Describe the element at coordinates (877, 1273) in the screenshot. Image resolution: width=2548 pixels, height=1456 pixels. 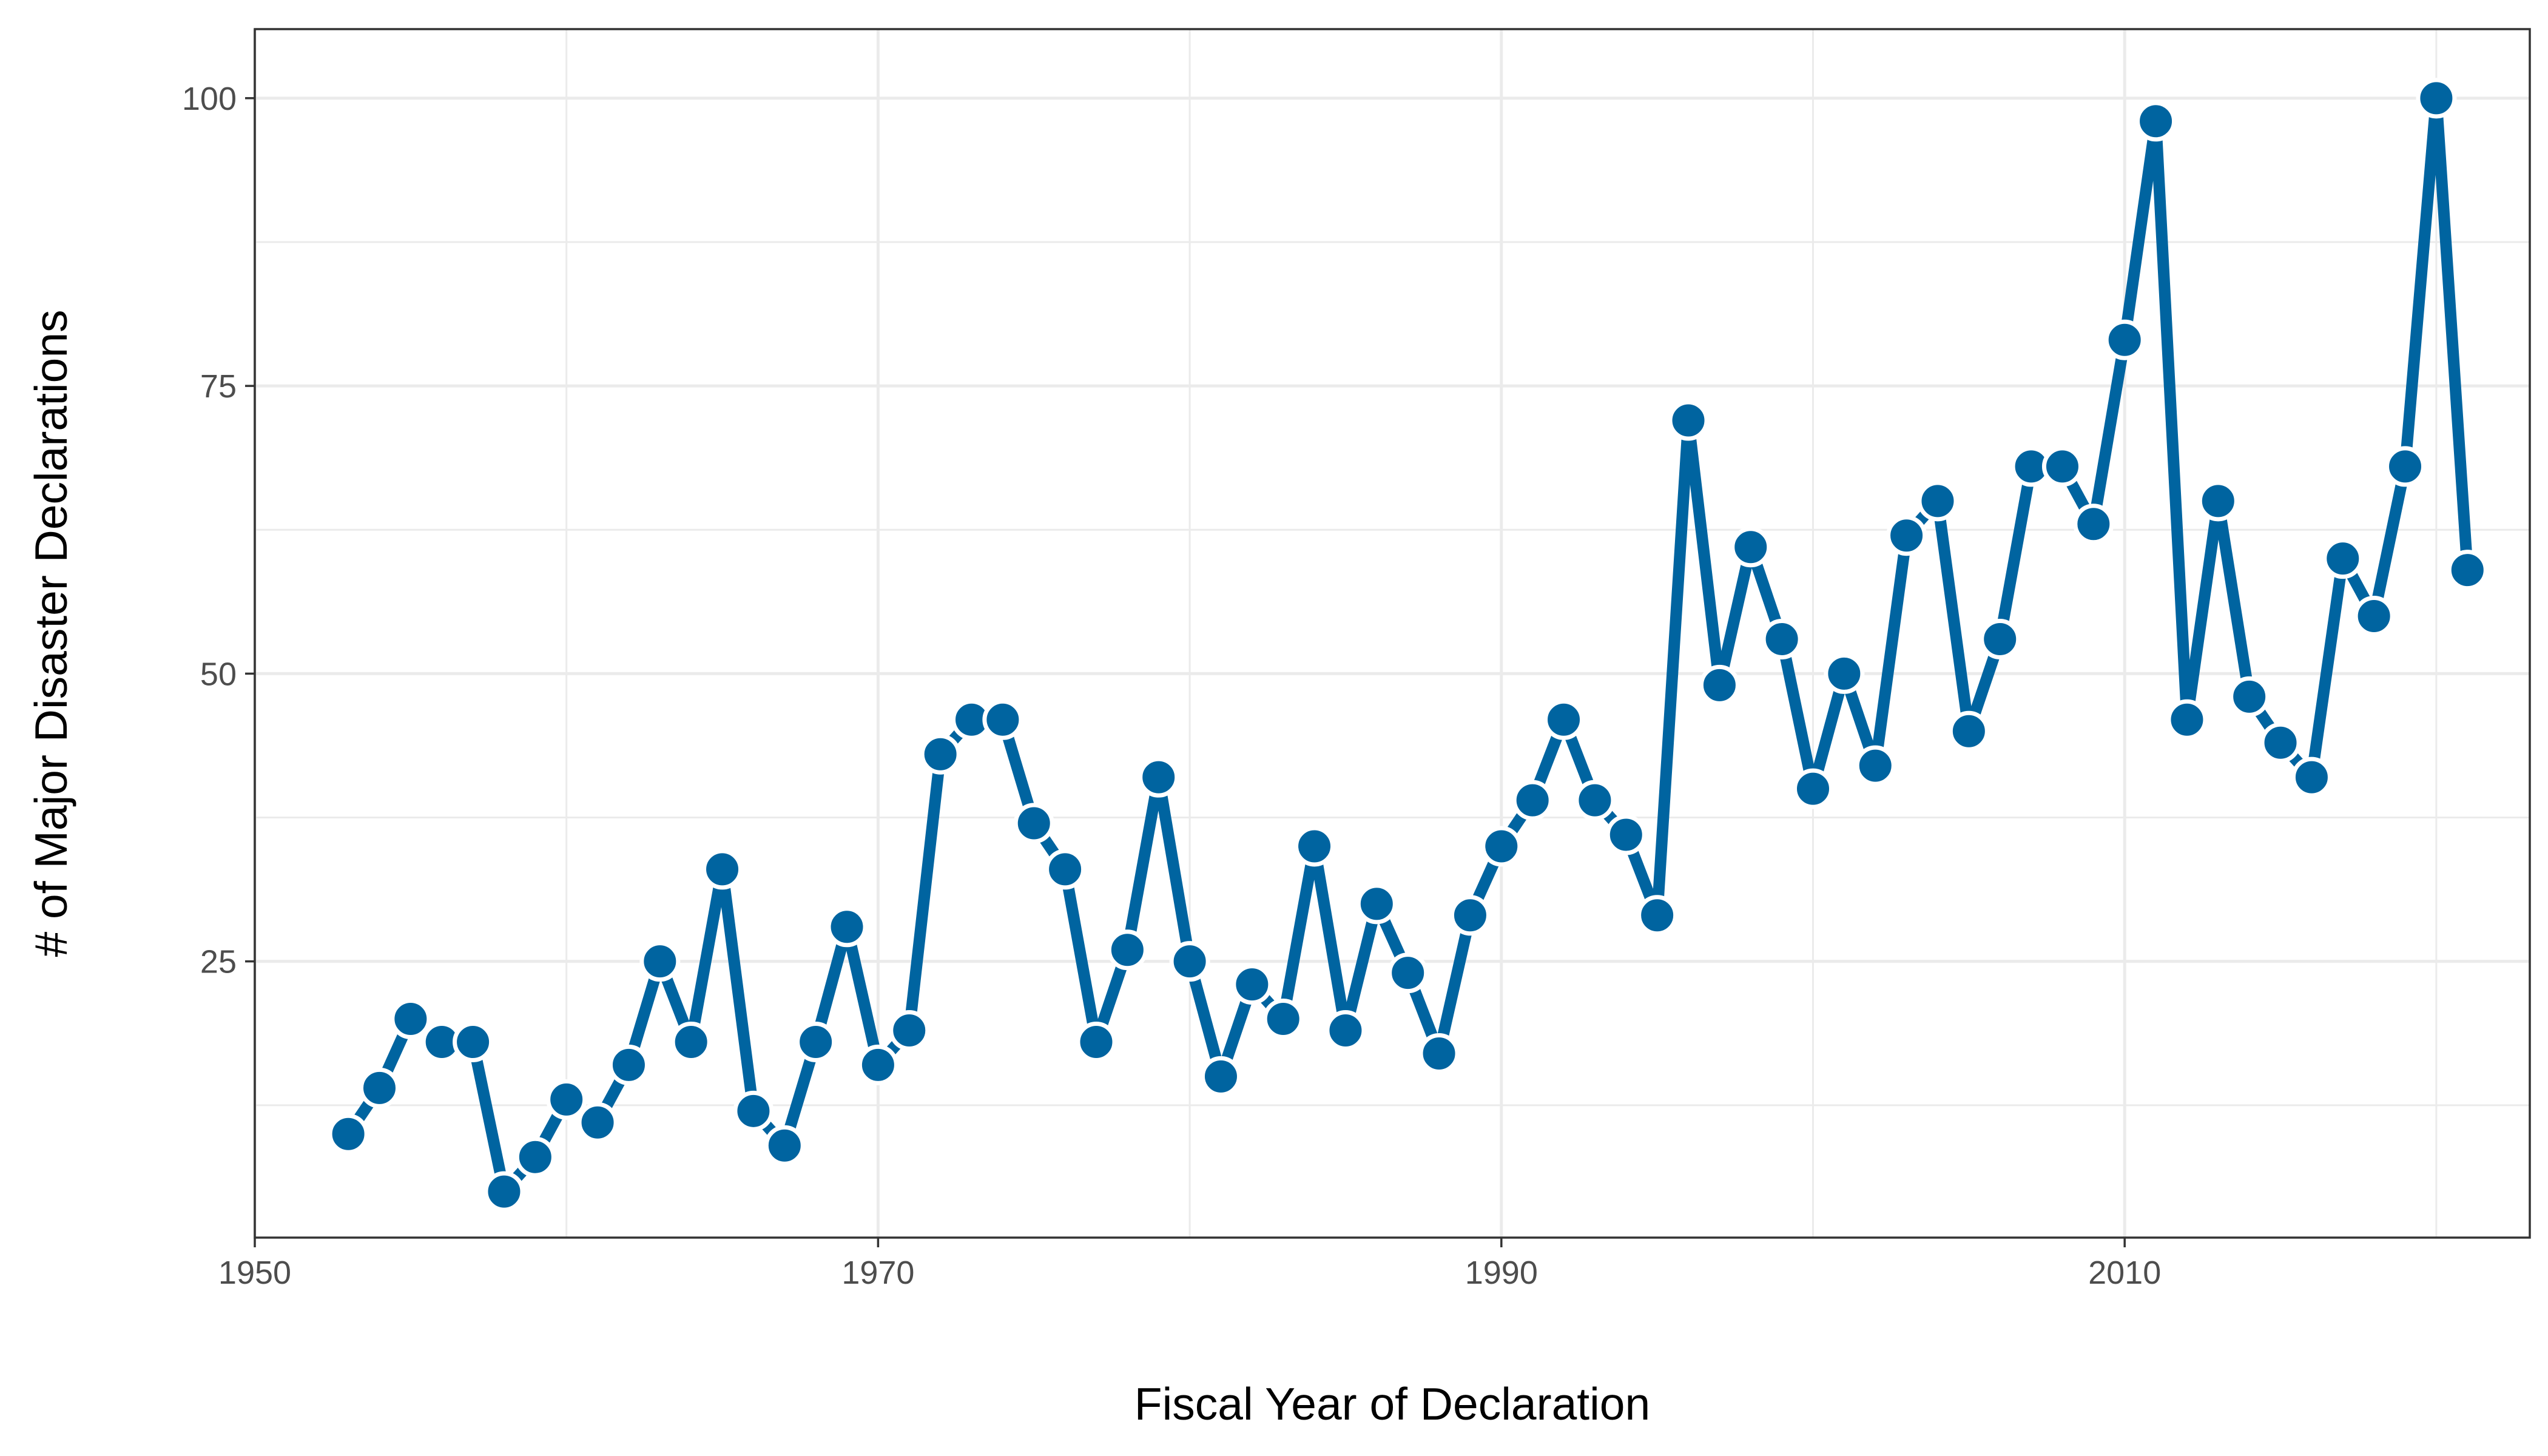
I see `x-tick-label: 1970` at that location.